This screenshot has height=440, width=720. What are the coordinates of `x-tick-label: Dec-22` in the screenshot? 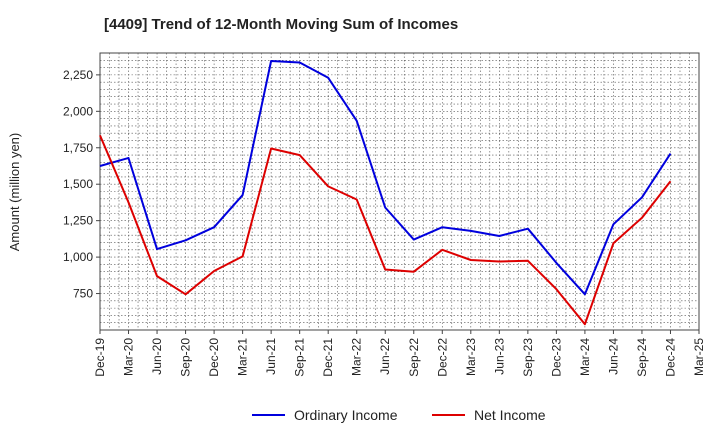 It's located at (442, 357).